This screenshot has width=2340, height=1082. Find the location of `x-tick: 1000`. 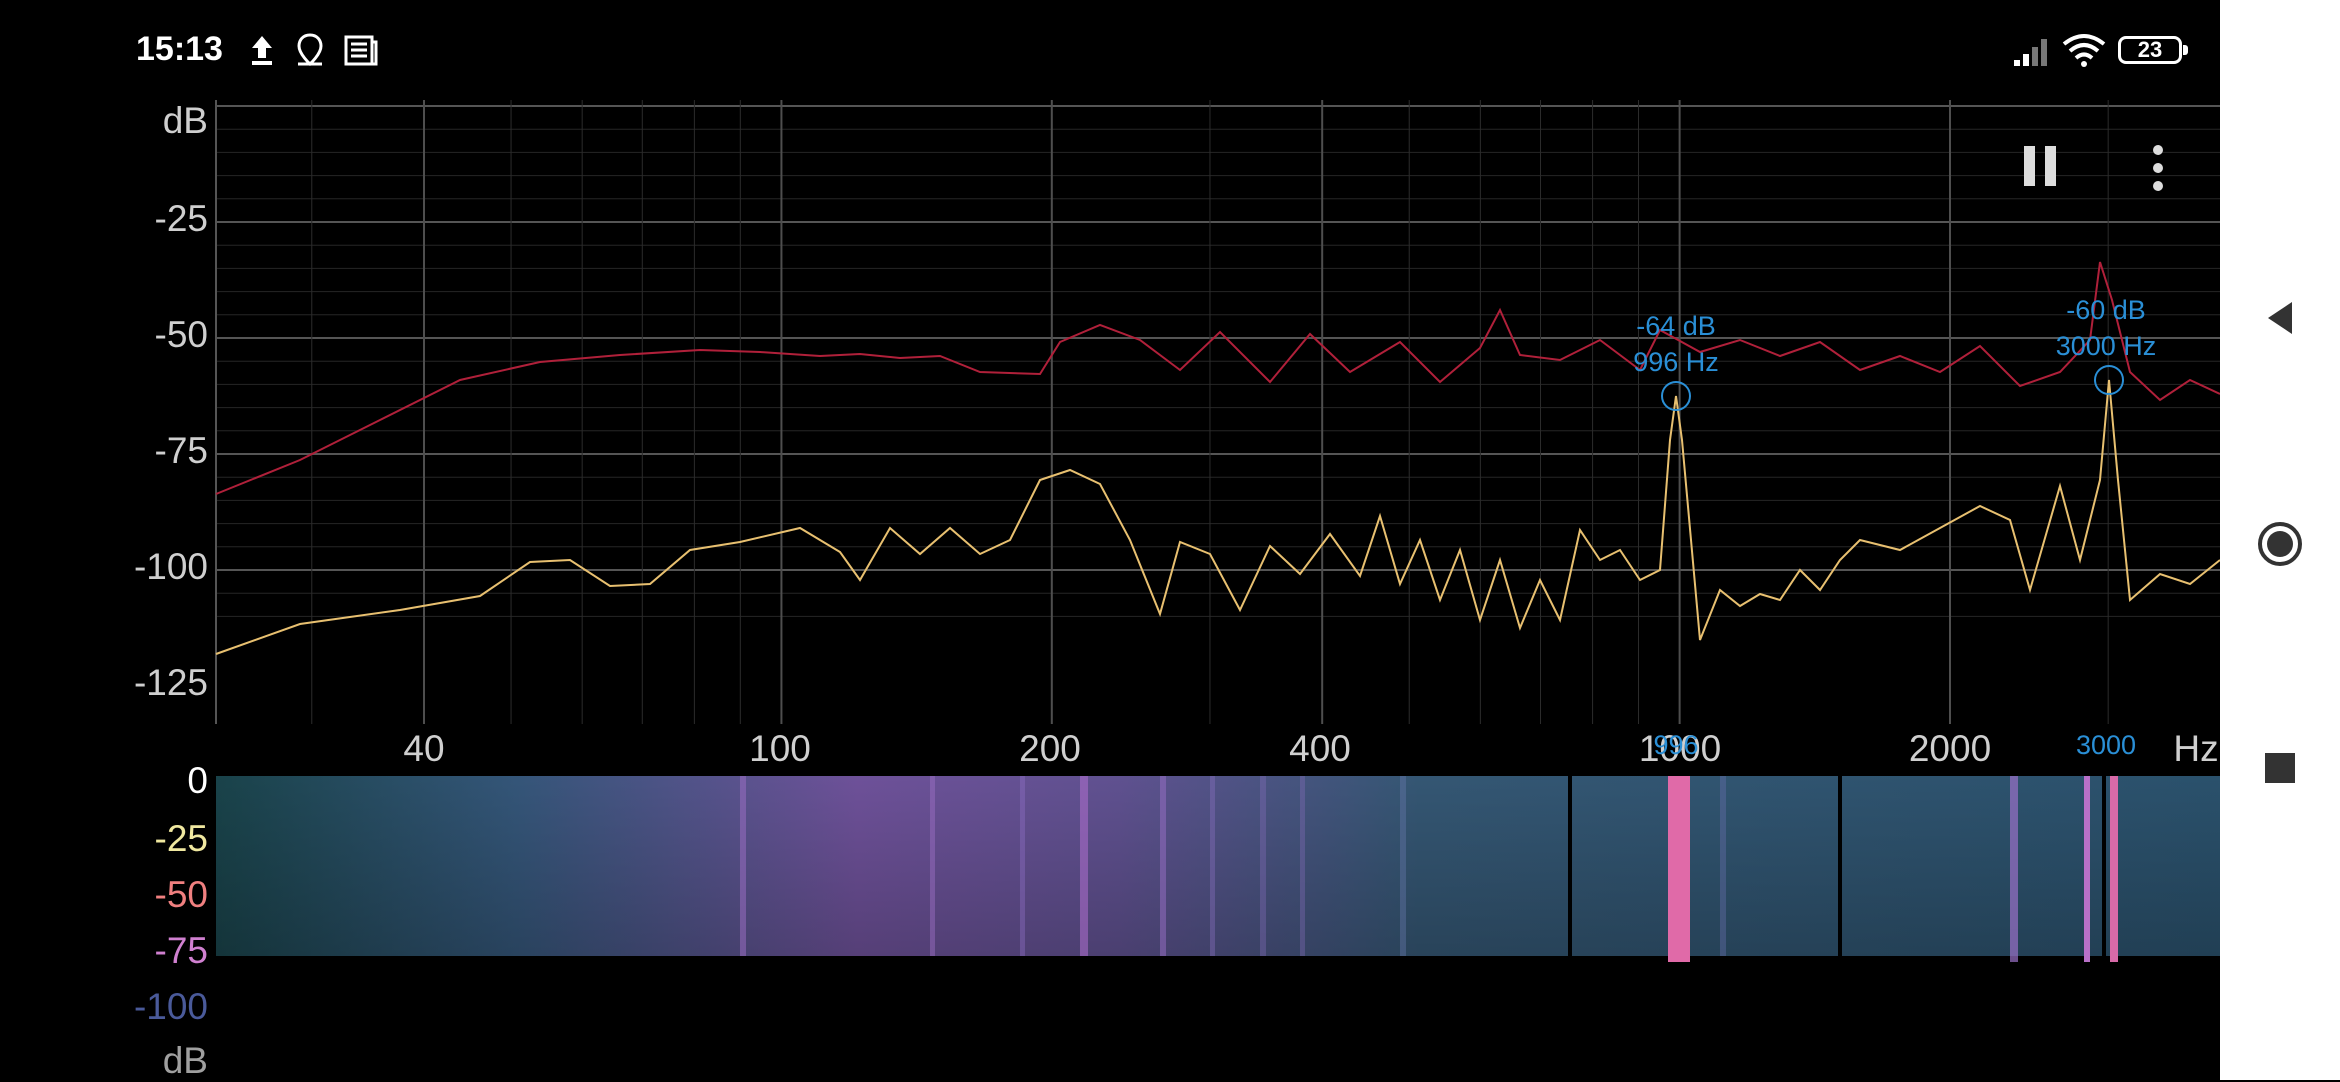

x-tick: 1000 is located at coordinates (1680, 748).